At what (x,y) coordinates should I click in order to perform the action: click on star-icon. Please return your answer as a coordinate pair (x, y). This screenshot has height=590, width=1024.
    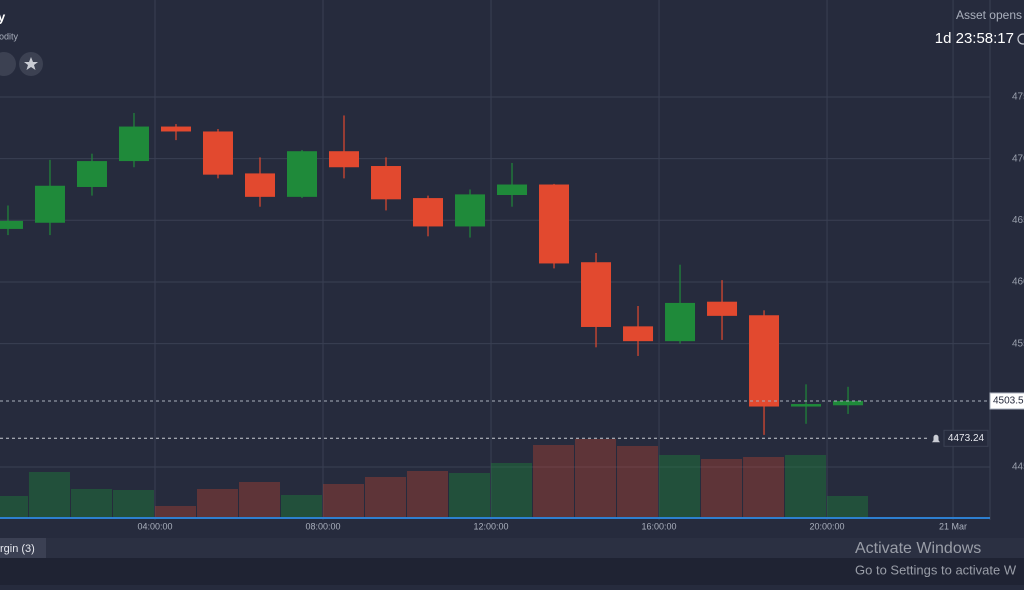
    Looking at the image, I should click on (31, 63).